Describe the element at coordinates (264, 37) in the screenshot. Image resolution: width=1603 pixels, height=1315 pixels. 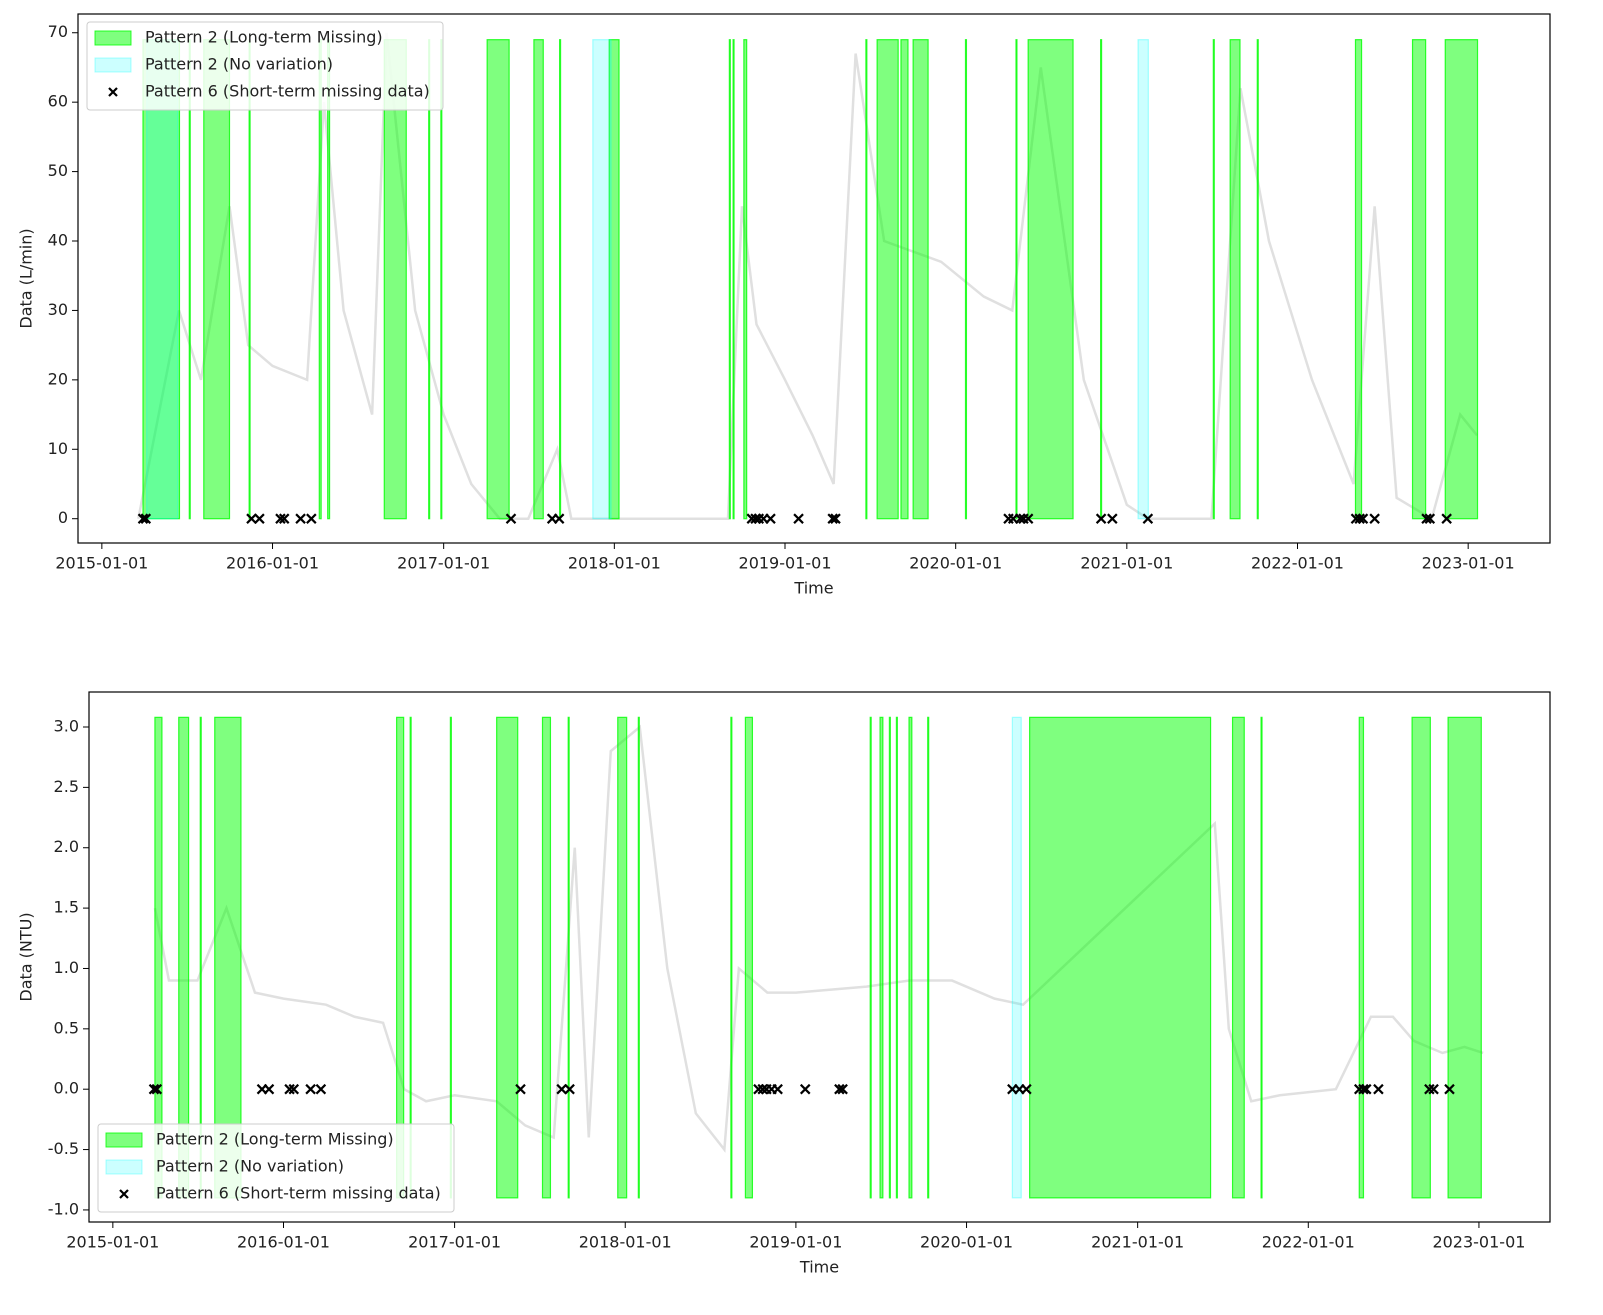
I see `legend-label: Pattern 2 (Long-term Missing)` at that location.